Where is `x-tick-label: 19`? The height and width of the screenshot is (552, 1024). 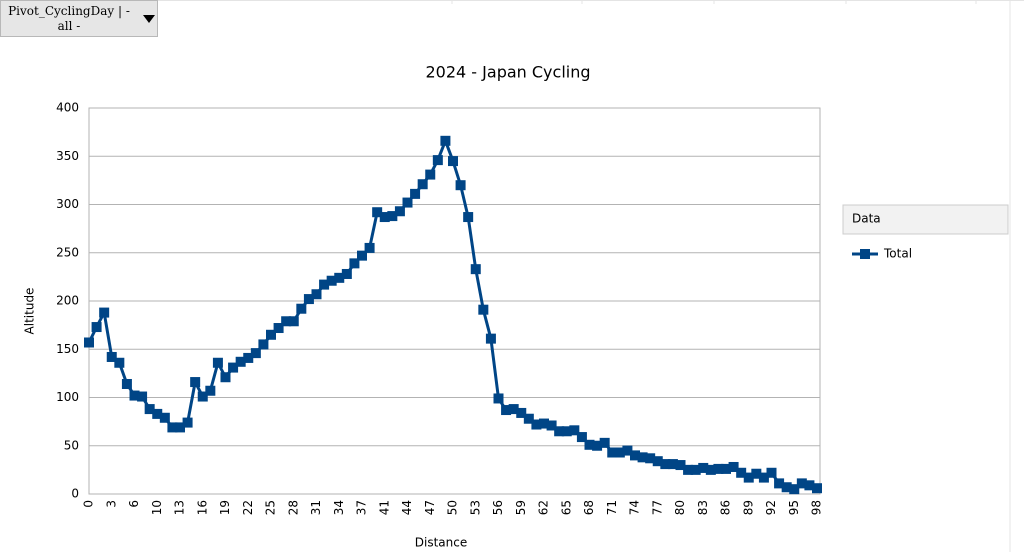 x-tick-label: 19 is located at coordinates (225, 507).